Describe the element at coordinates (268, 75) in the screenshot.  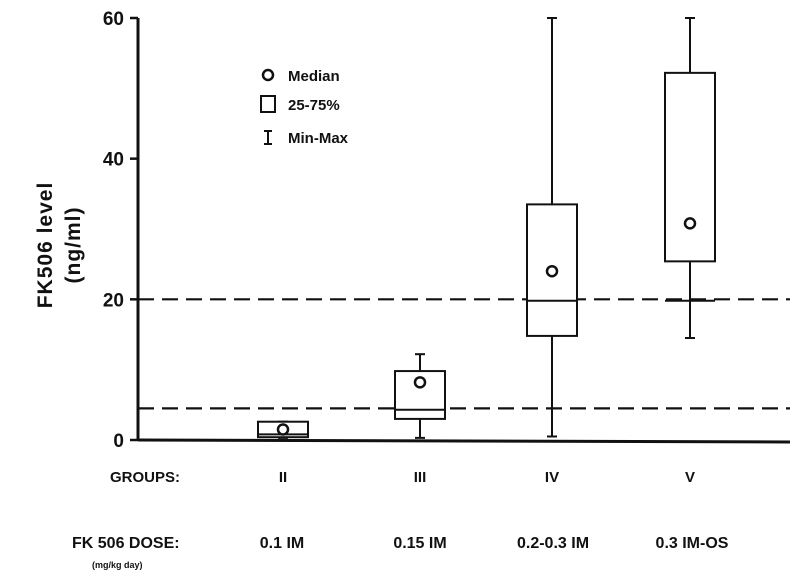
I see `legend-median-marker` at that location.